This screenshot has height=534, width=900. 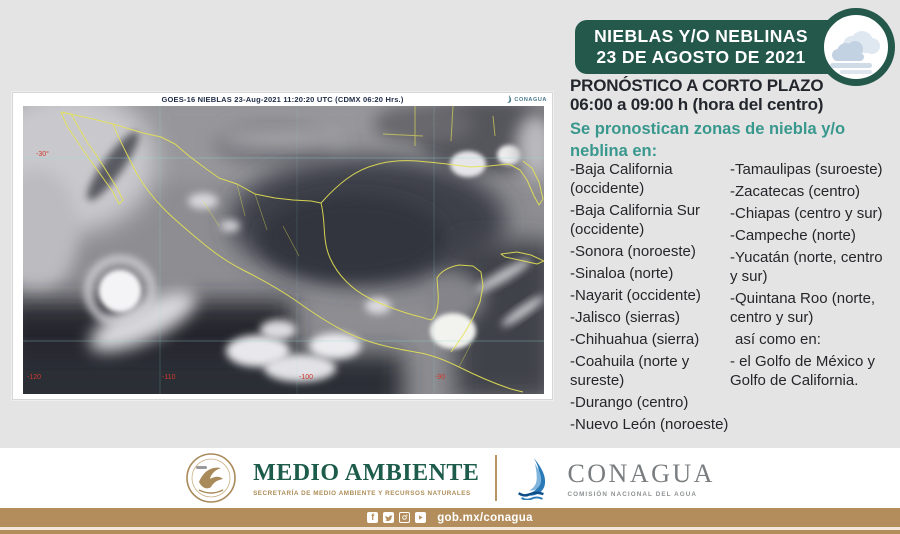 What do you see at coordinates (632, 494) in the screenshot?
I see `conagua-subtitle: COMISIÓN NACIONAL DEL AGUA` at bounding box center [632, 494].